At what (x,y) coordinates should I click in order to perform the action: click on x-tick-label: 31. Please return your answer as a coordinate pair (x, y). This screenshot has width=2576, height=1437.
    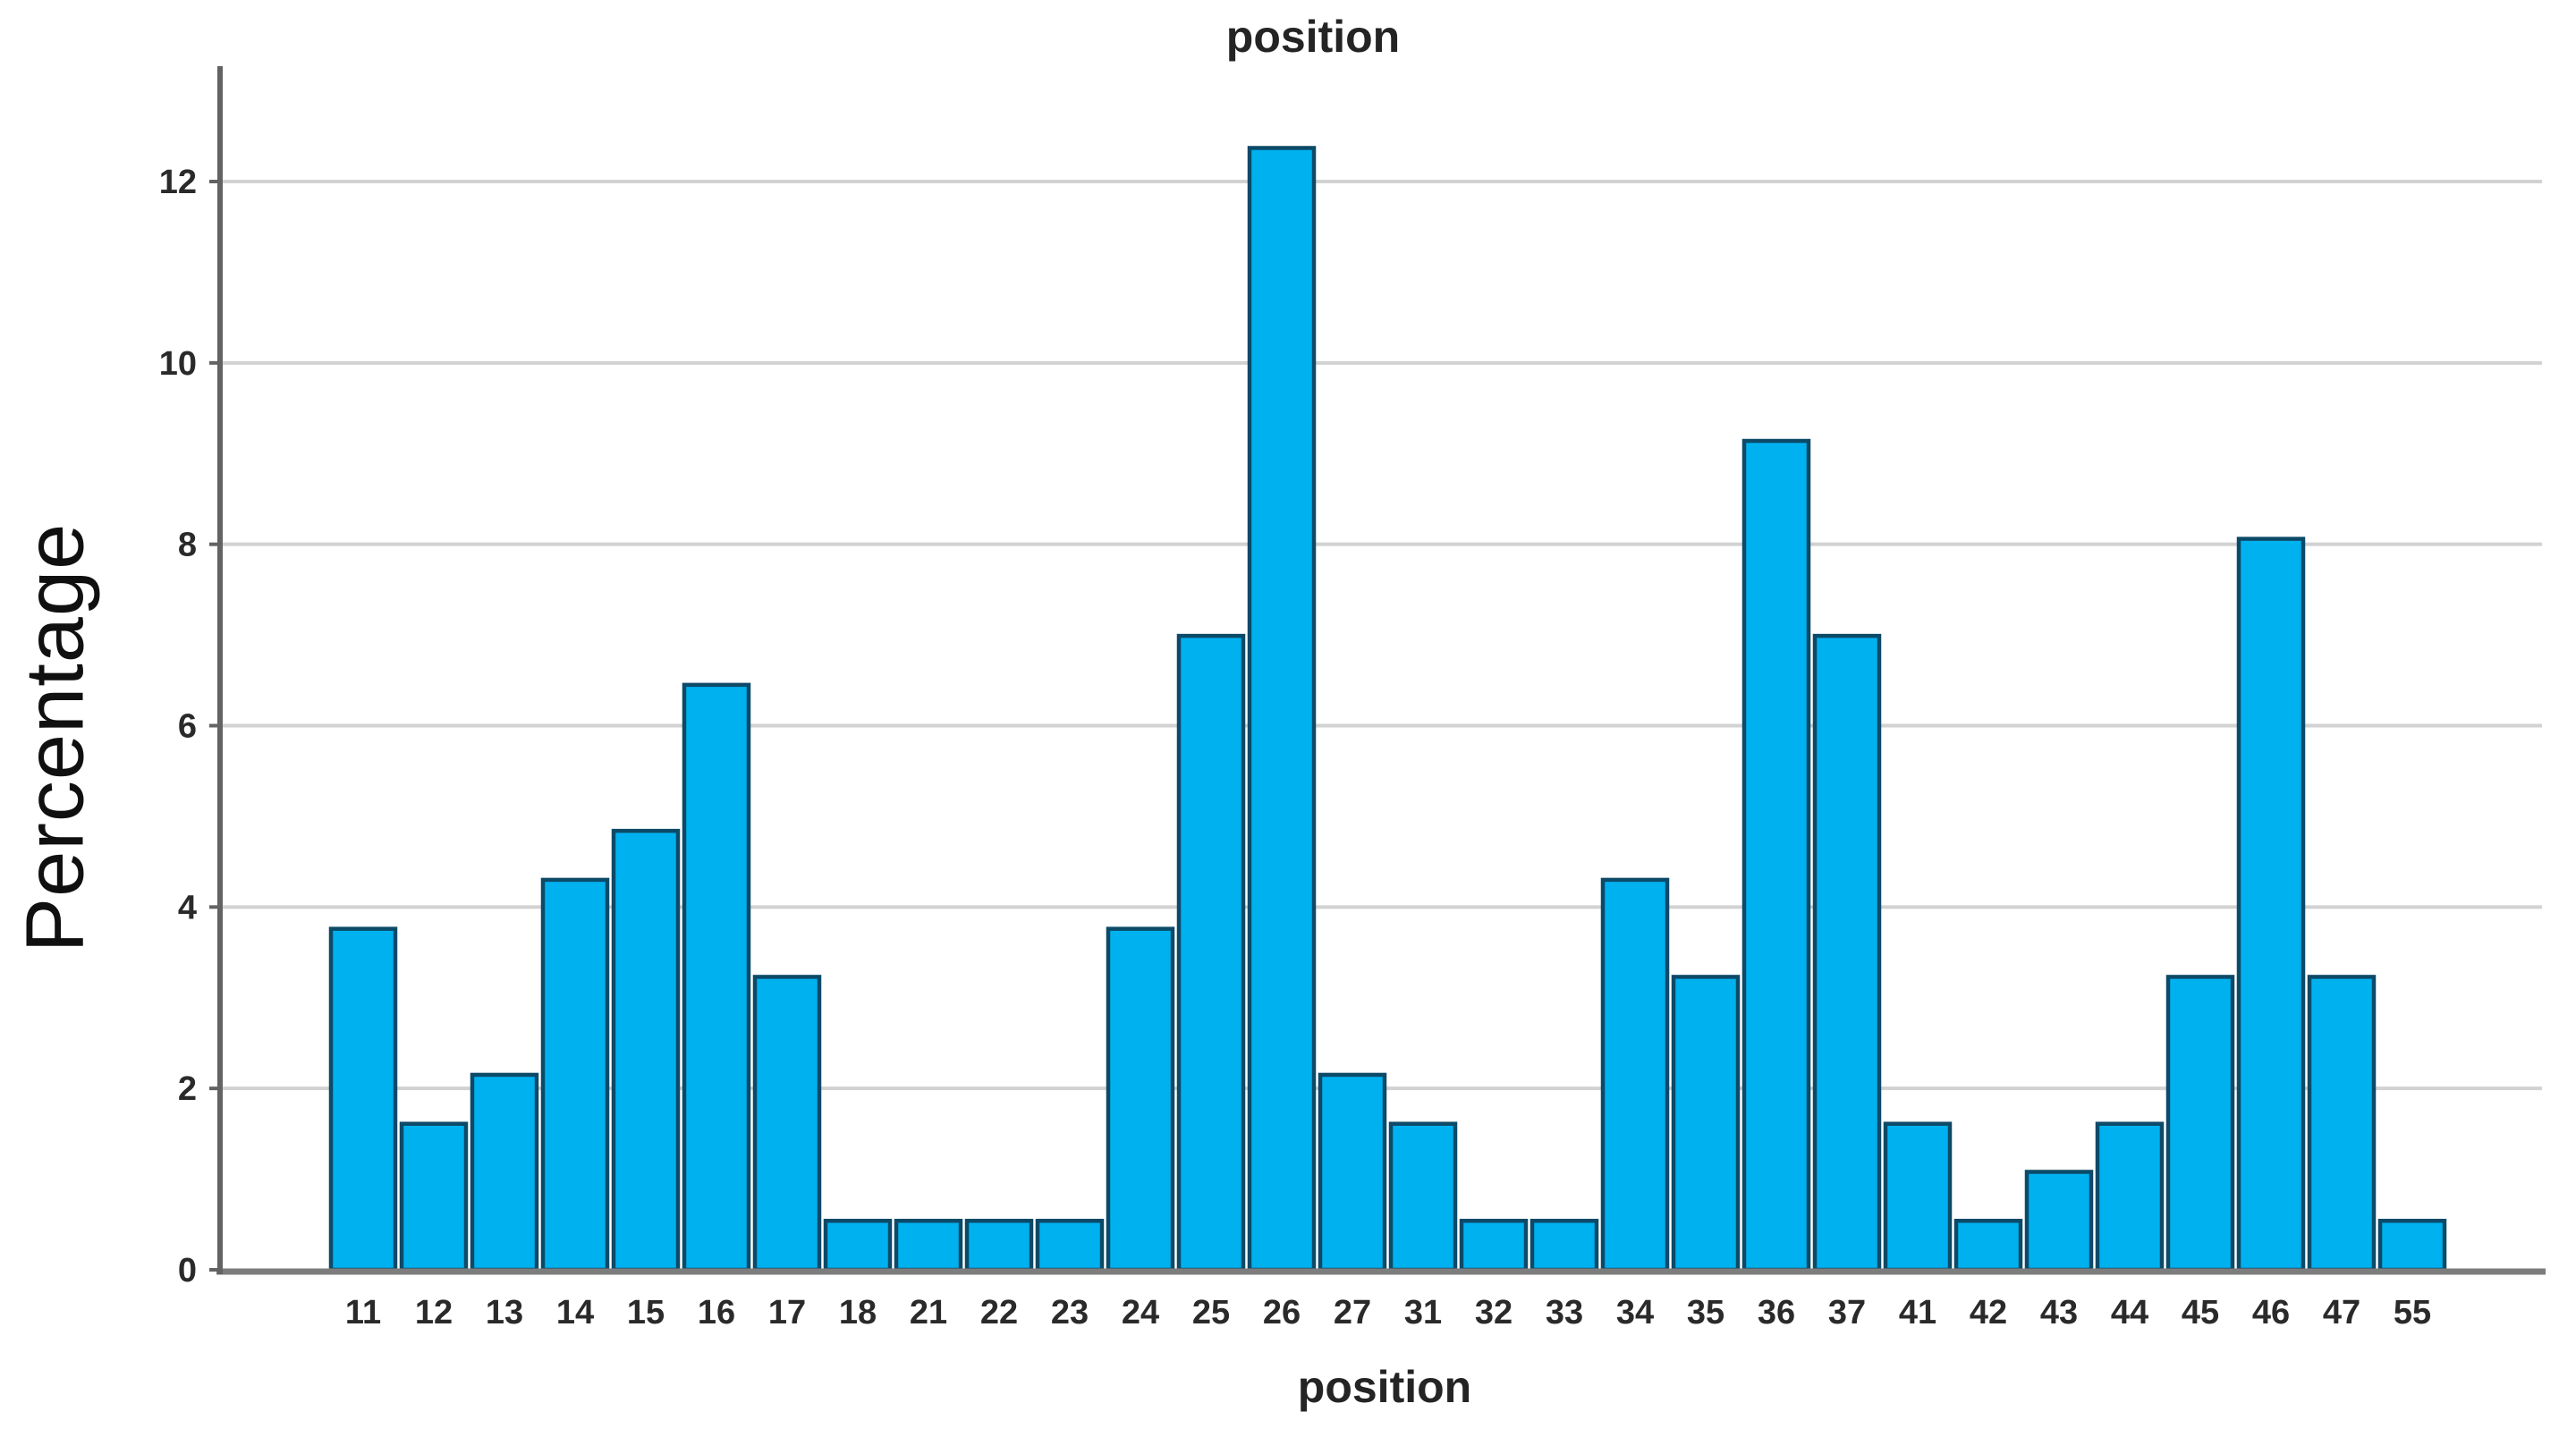
    Looking at the image, I should click on (1423, 1313).